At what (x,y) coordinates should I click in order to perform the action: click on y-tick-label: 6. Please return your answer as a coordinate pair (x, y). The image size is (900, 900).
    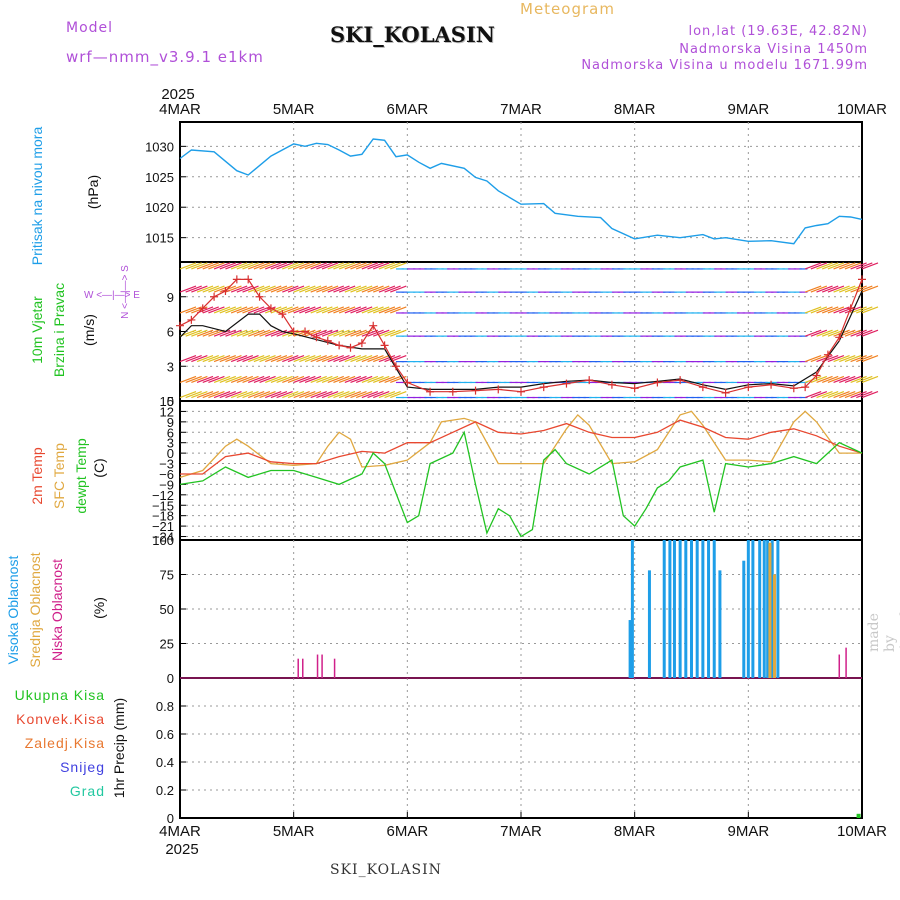
    Looking at the image, I should click on (170, 332).